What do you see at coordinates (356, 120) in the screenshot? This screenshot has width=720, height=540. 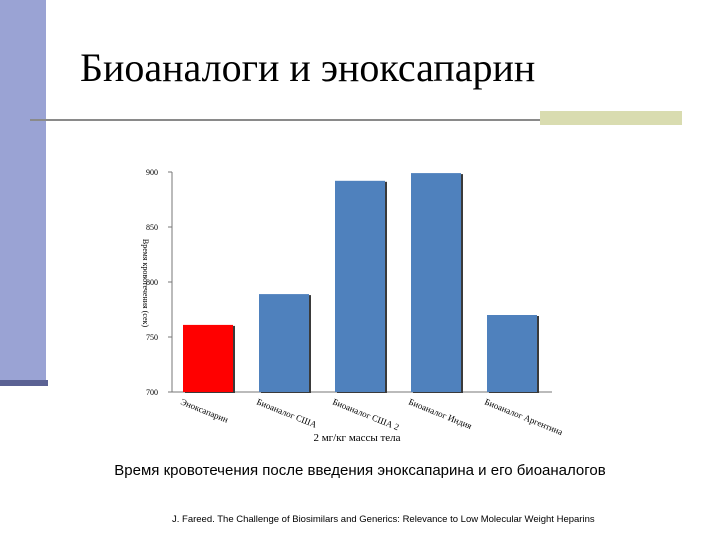 I see `title-divider` at bounding box center [356, 120].